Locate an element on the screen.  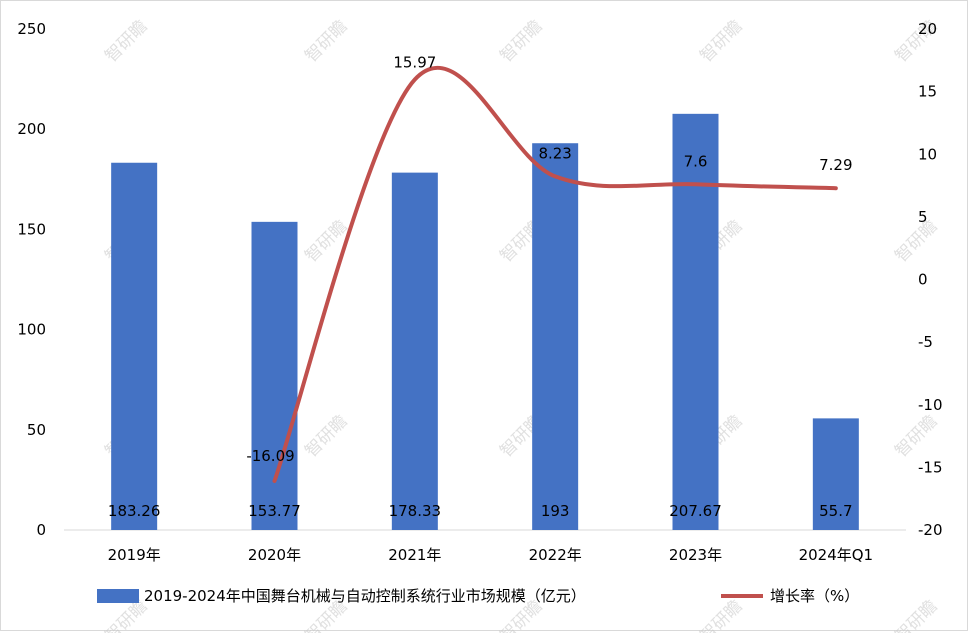
legend-label-line: 增长率（%） is located at coordinates (814, 596).